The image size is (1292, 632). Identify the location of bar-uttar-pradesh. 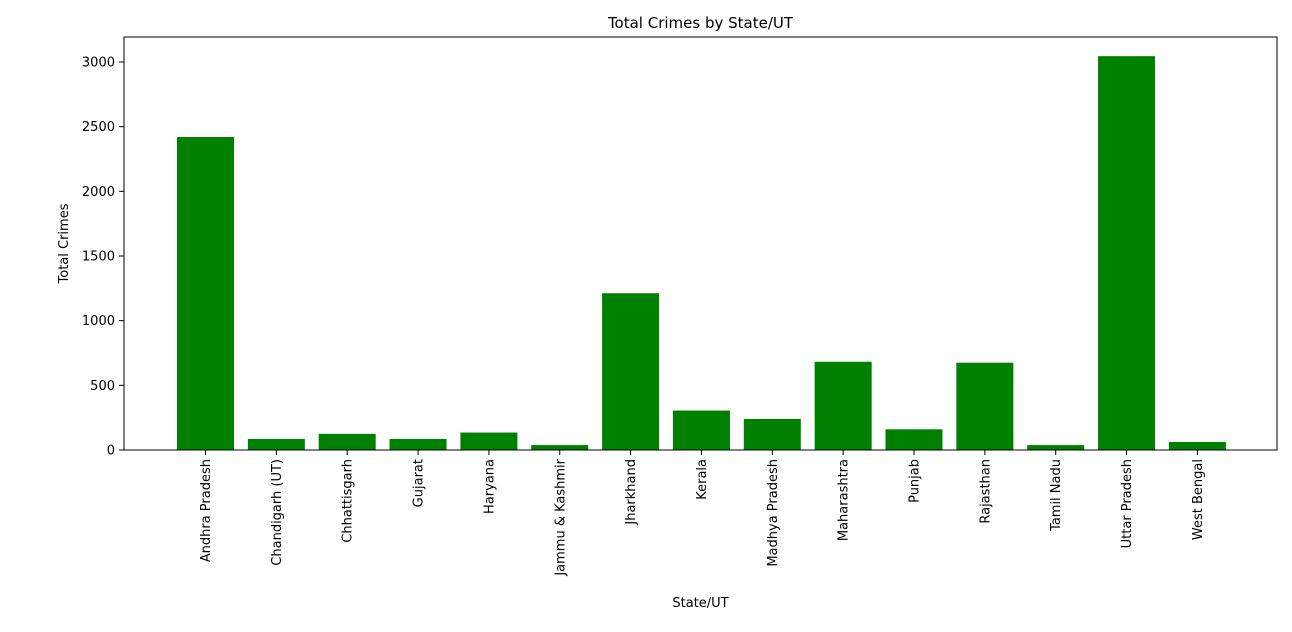
(1127, 253).